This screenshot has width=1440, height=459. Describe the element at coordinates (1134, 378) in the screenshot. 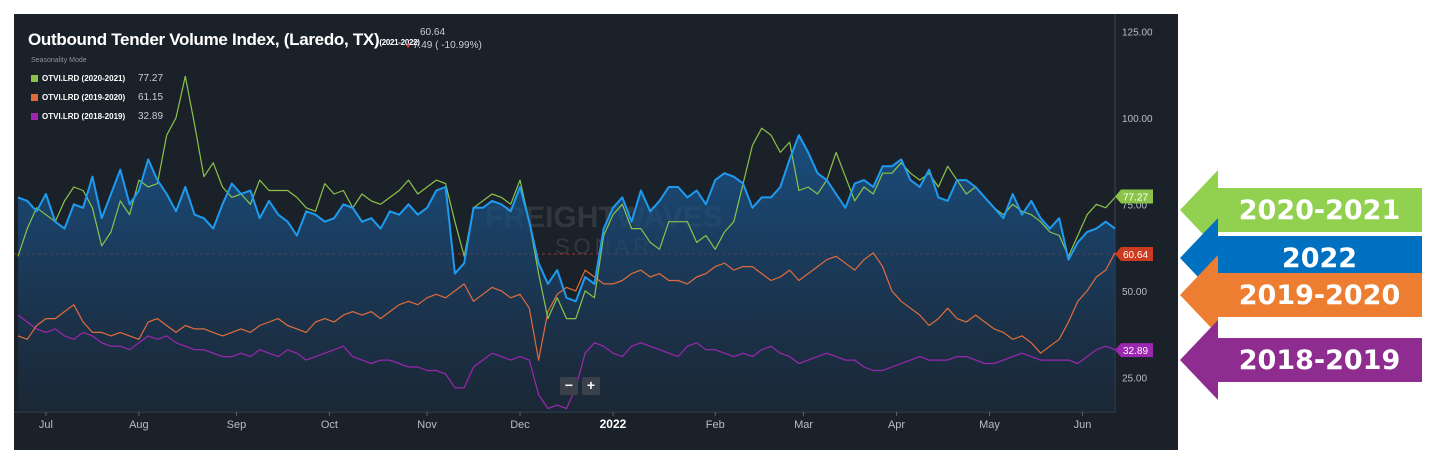

I see `y-tick-label: 25.00` at that location.